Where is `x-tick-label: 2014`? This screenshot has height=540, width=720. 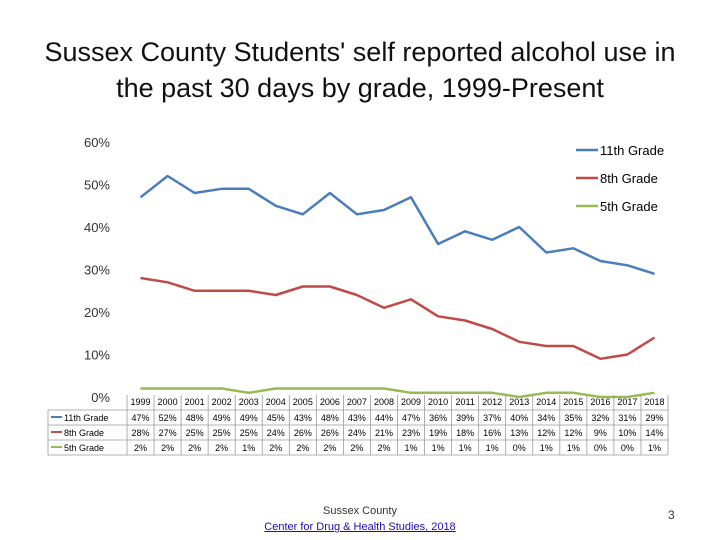
x-tick-label: 2014 is located at coordinates (546, 402).